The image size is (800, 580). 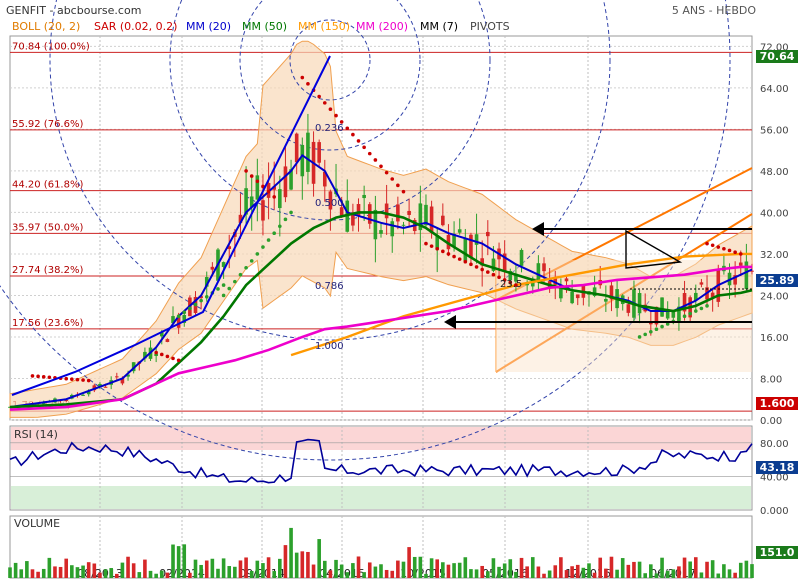 What do you see at coordinates (654, 249) in the screenshot?
I see `triangle-pattern` at bounding box center [654, 249].